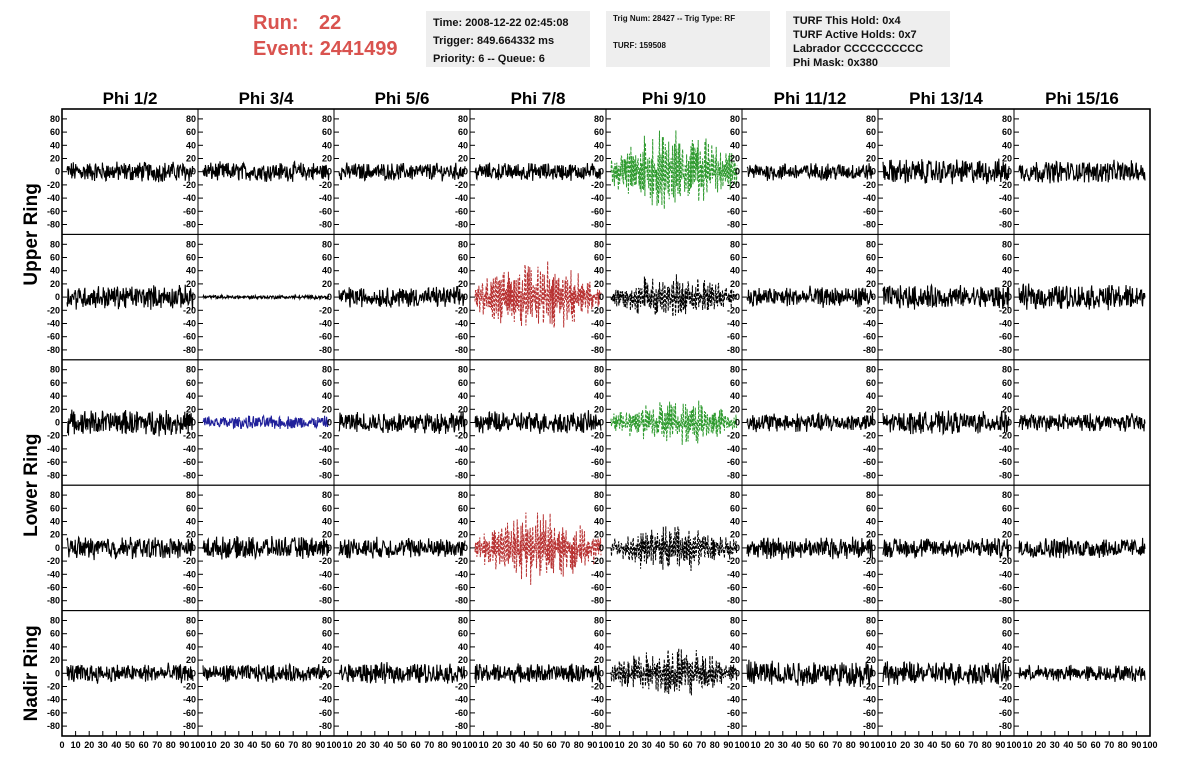  What do you see at coordinates (1041, 745) in the screenshot?
I see `x-tick-label: 20` at bounding box center [1041, 745].